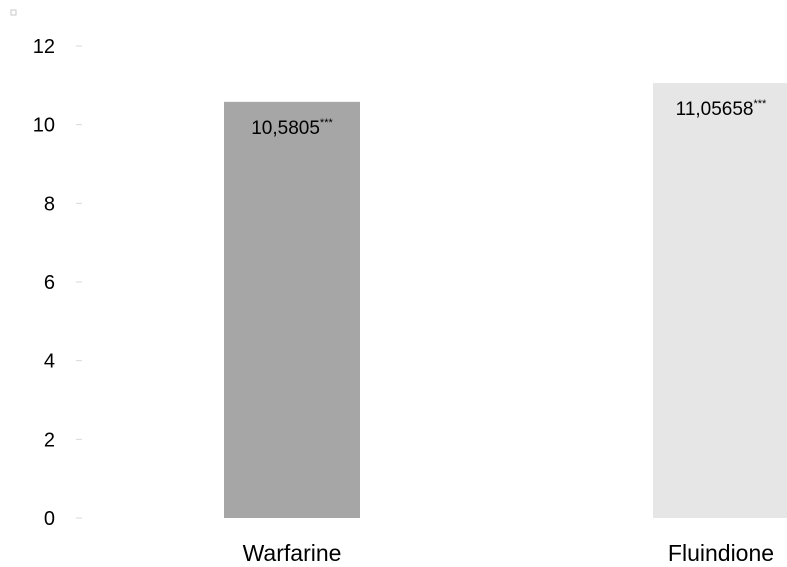 The width and height of the screenshot is (787, 567). Describe the element at coordinates (509, 118) in the screenshot. I see `data-labels: 10,5805*** 11,05658***` at that location.